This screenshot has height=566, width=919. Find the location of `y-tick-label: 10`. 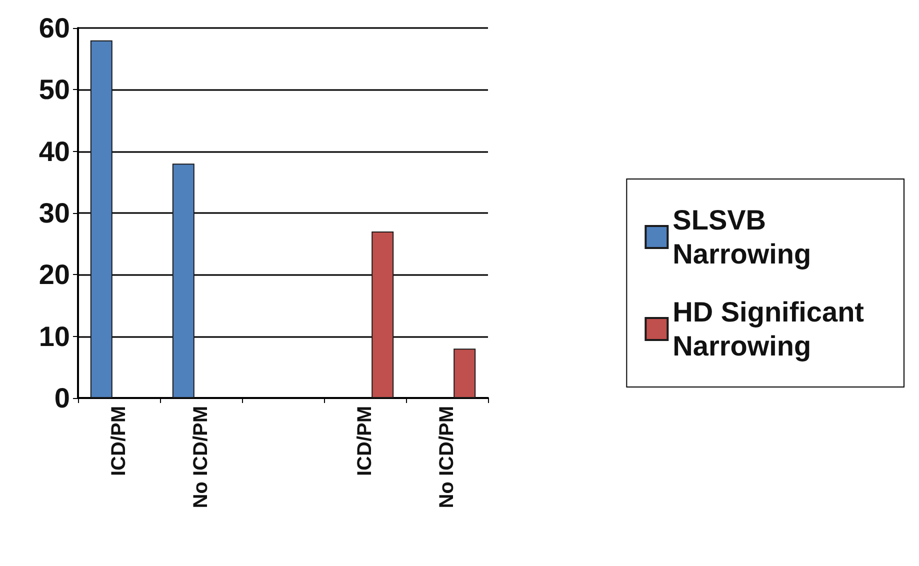

y-tick-label: 10 is located at coordinates (54, 336).